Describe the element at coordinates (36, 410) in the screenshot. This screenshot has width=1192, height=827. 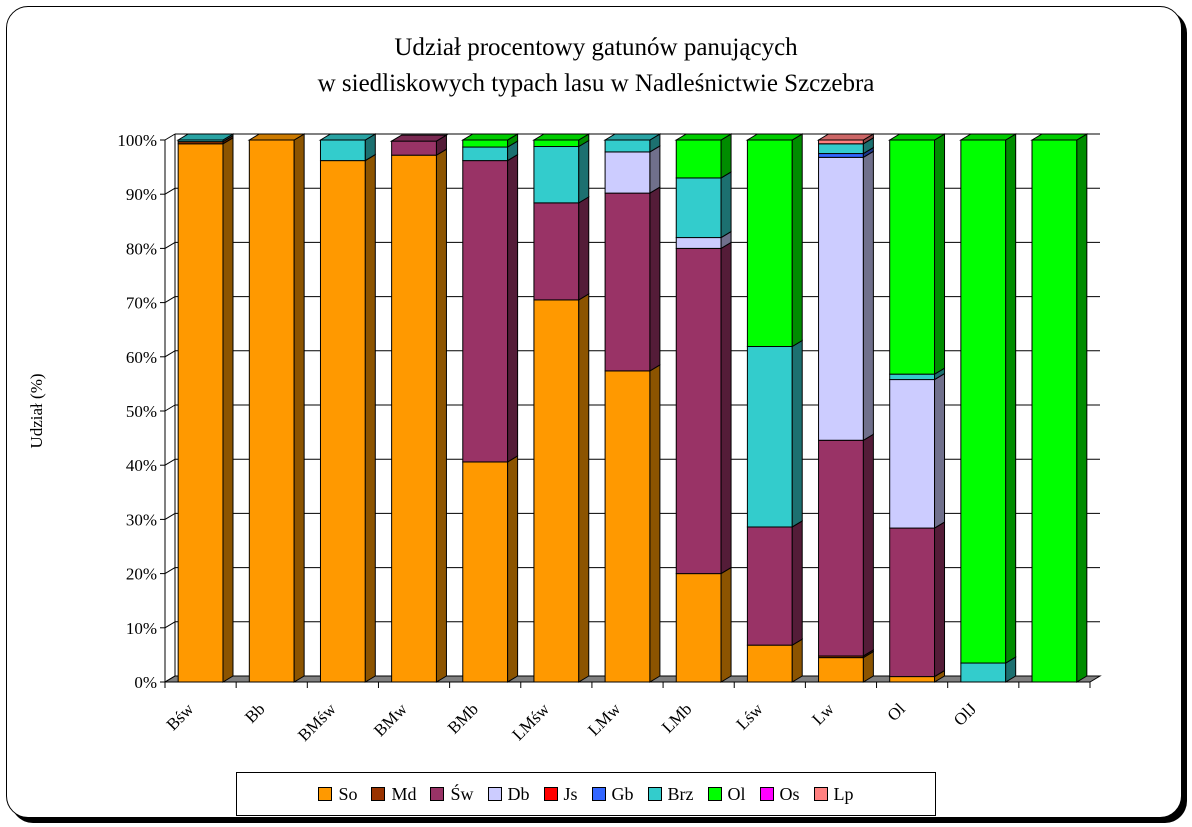
I see `y-axis-title: Udział (%)` at that location.